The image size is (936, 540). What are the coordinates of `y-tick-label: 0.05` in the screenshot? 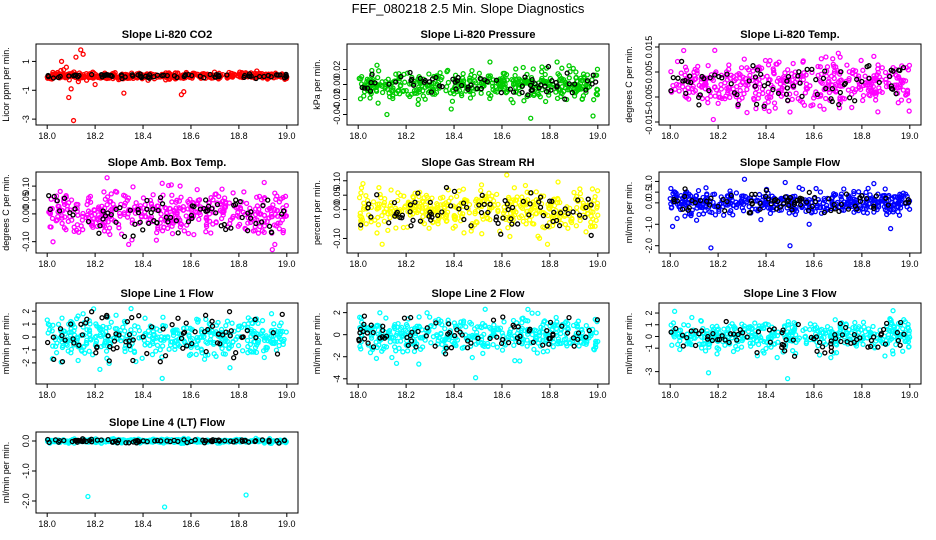 It's located at (26, 200).